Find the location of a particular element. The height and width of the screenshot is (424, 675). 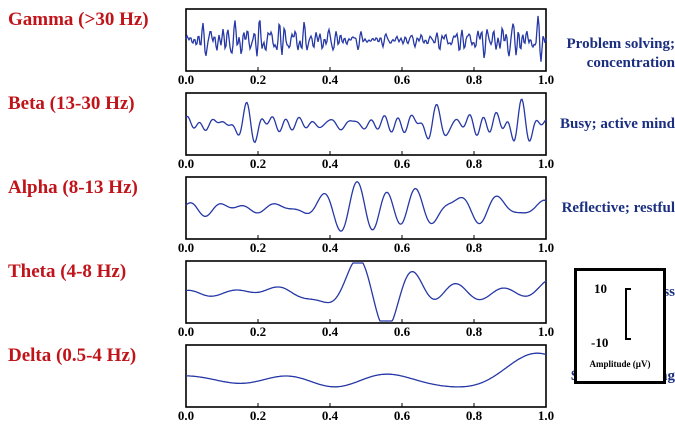

scale-bar is located at coordinates (626, 314).